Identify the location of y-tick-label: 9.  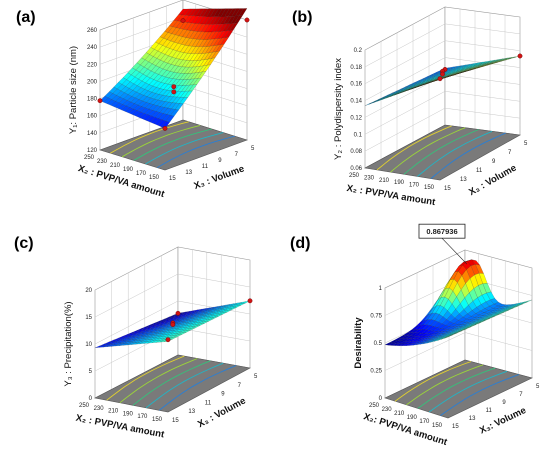
(223, 395).